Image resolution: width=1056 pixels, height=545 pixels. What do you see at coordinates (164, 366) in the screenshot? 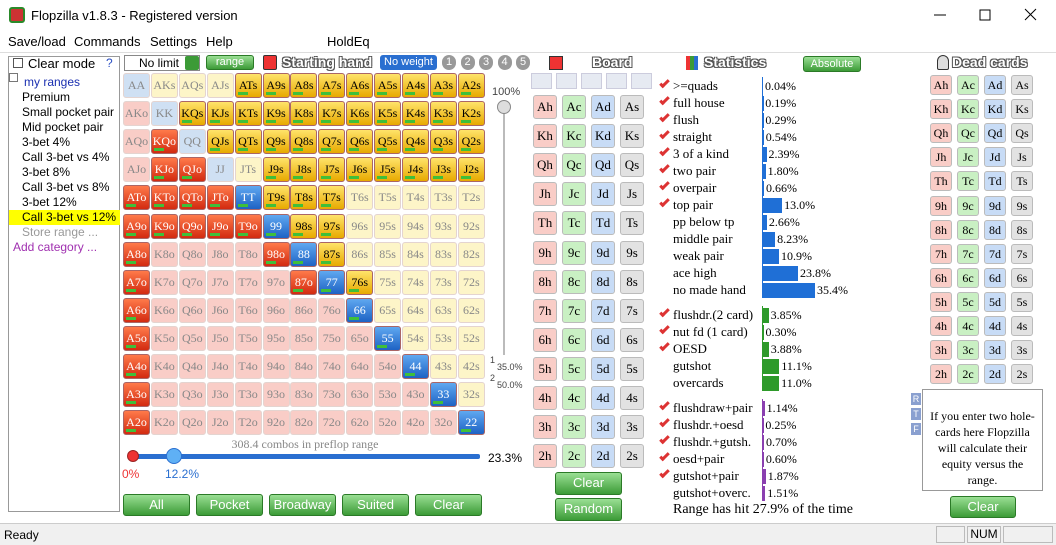
I see `hand-cell: K4o` at bounding box center [164, 366].